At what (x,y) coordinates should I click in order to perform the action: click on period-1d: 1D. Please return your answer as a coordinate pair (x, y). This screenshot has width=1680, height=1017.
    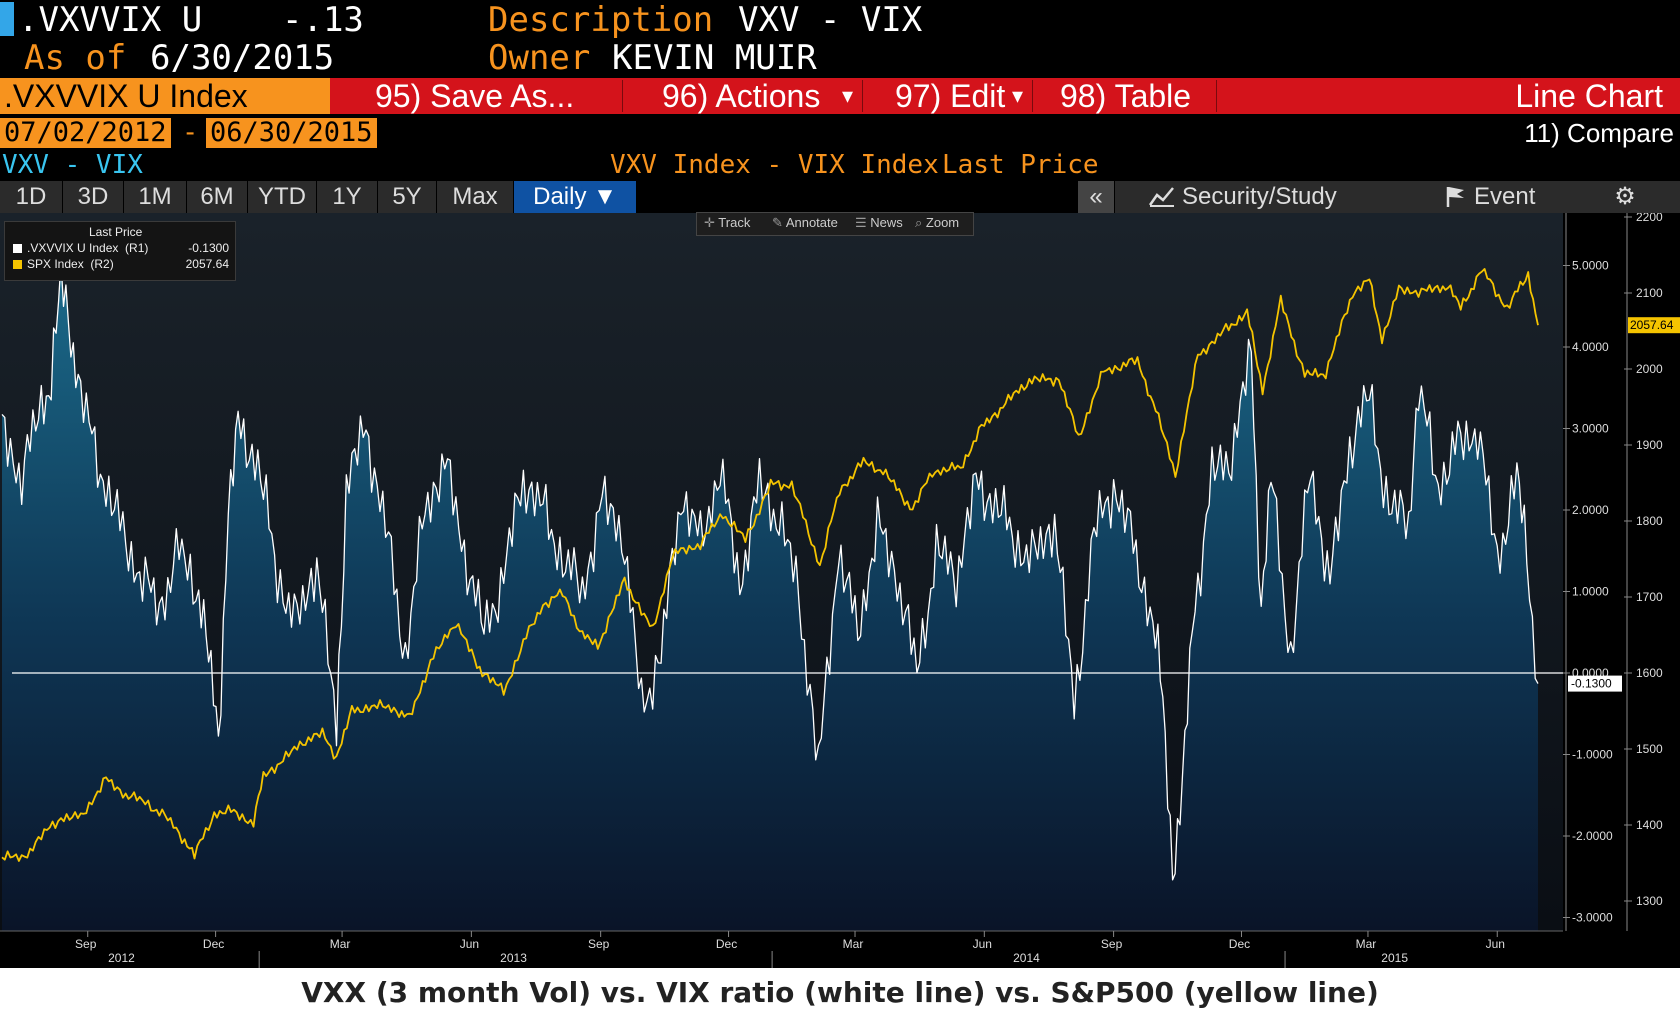
    Looking at the image, I should click on (31, 197).